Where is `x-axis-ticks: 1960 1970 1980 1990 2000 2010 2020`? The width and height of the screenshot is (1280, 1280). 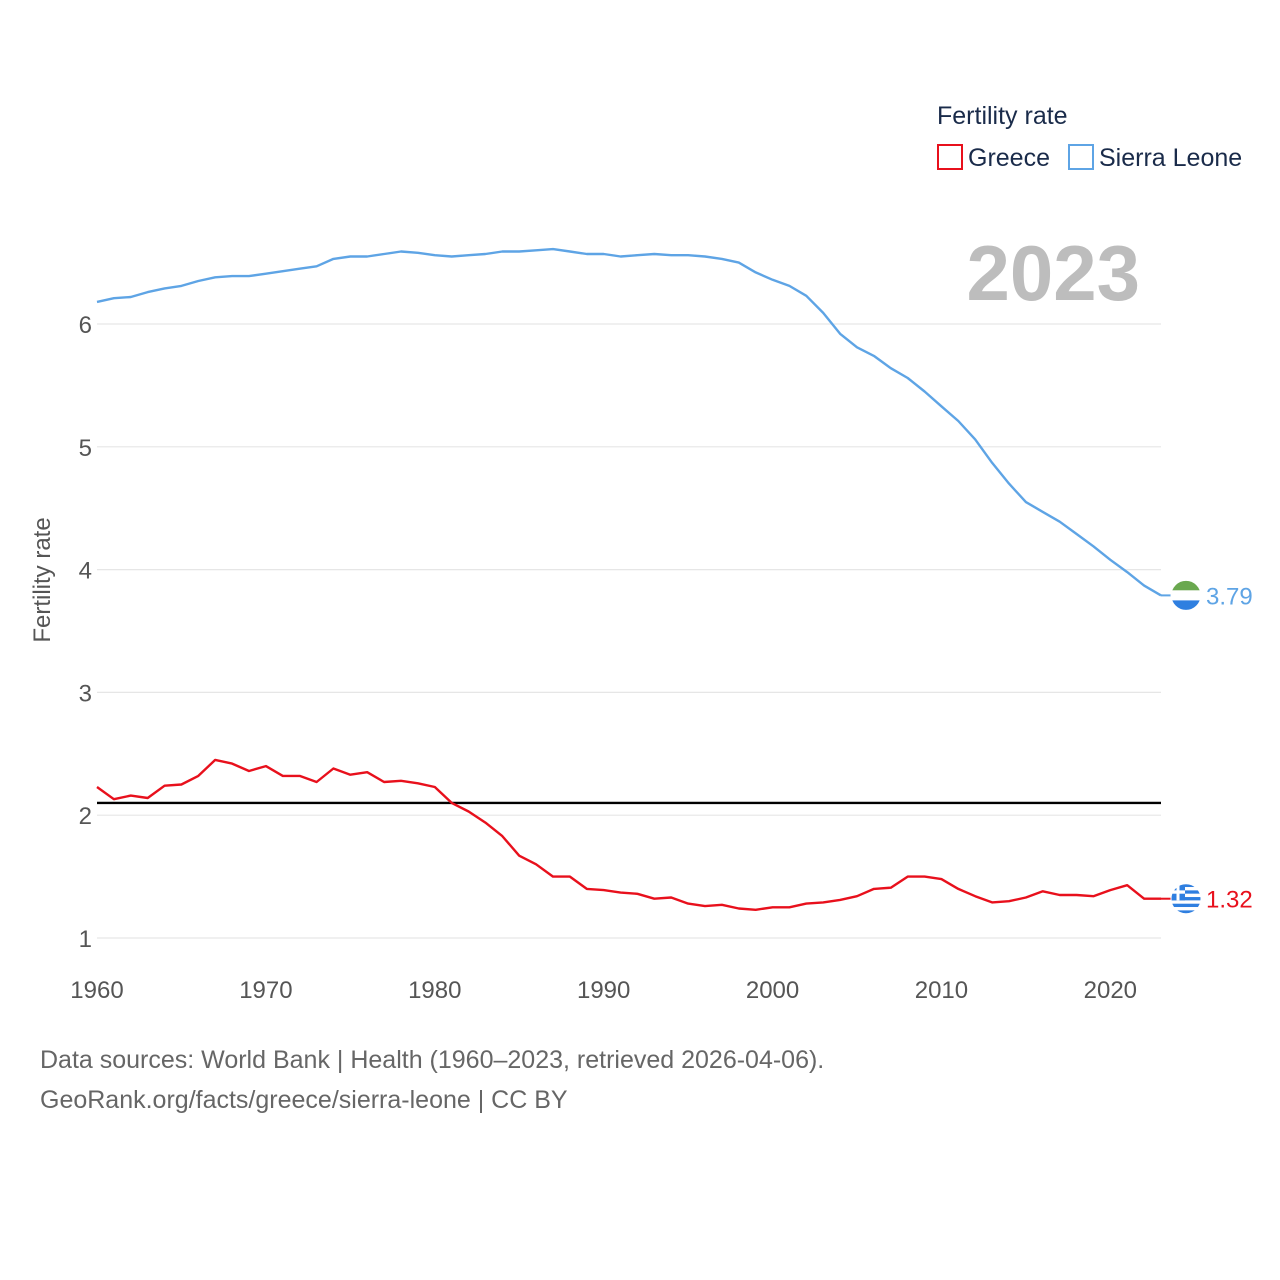
x-axis-ticks: 1960 1970 1980 1990 2000 2010 2020 is located at coordinates (603, 990).